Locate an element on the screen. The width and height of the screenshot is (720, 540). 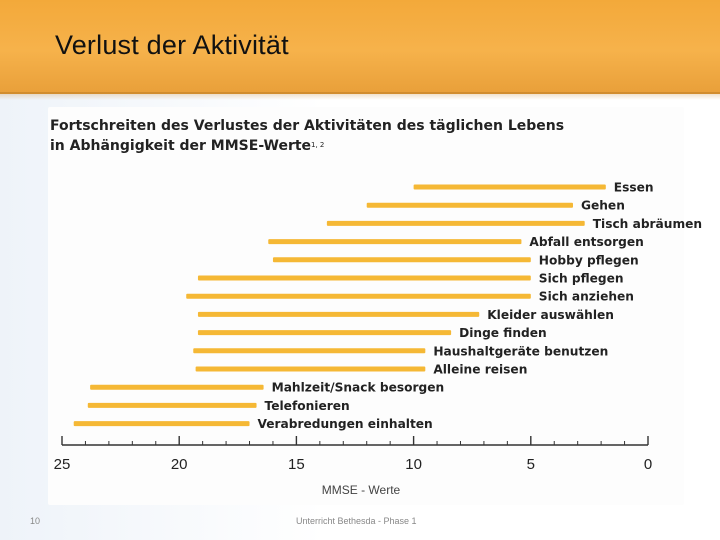
x-axis-label: MMSE - Werte is located at coordinates (361, 490).